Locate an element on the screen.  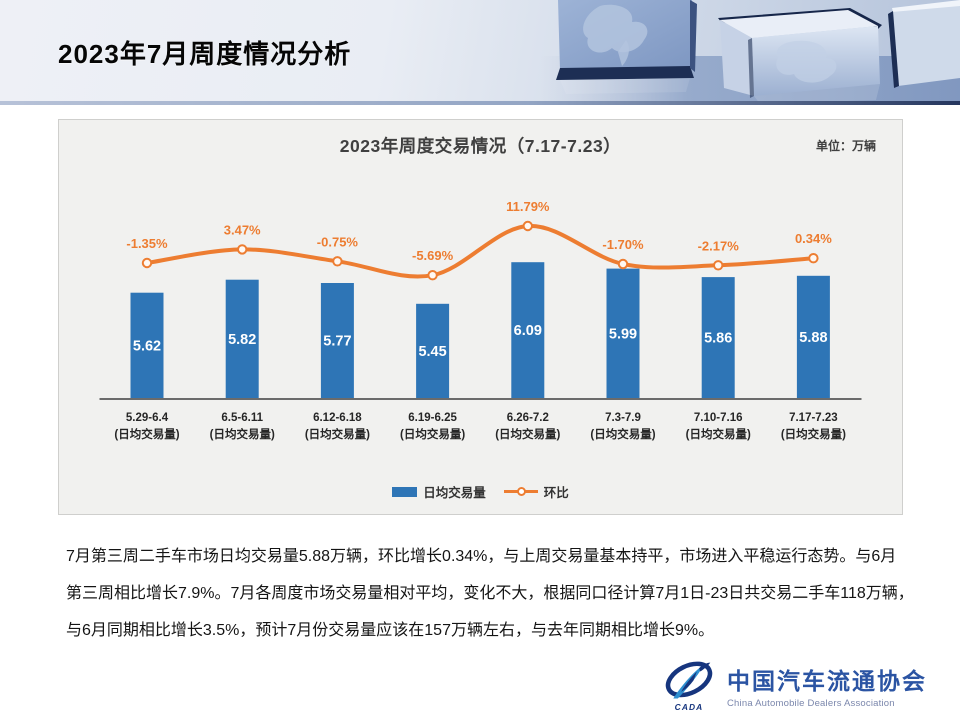
bar-value-label: 5.77 is located at coordinates (337, 342).